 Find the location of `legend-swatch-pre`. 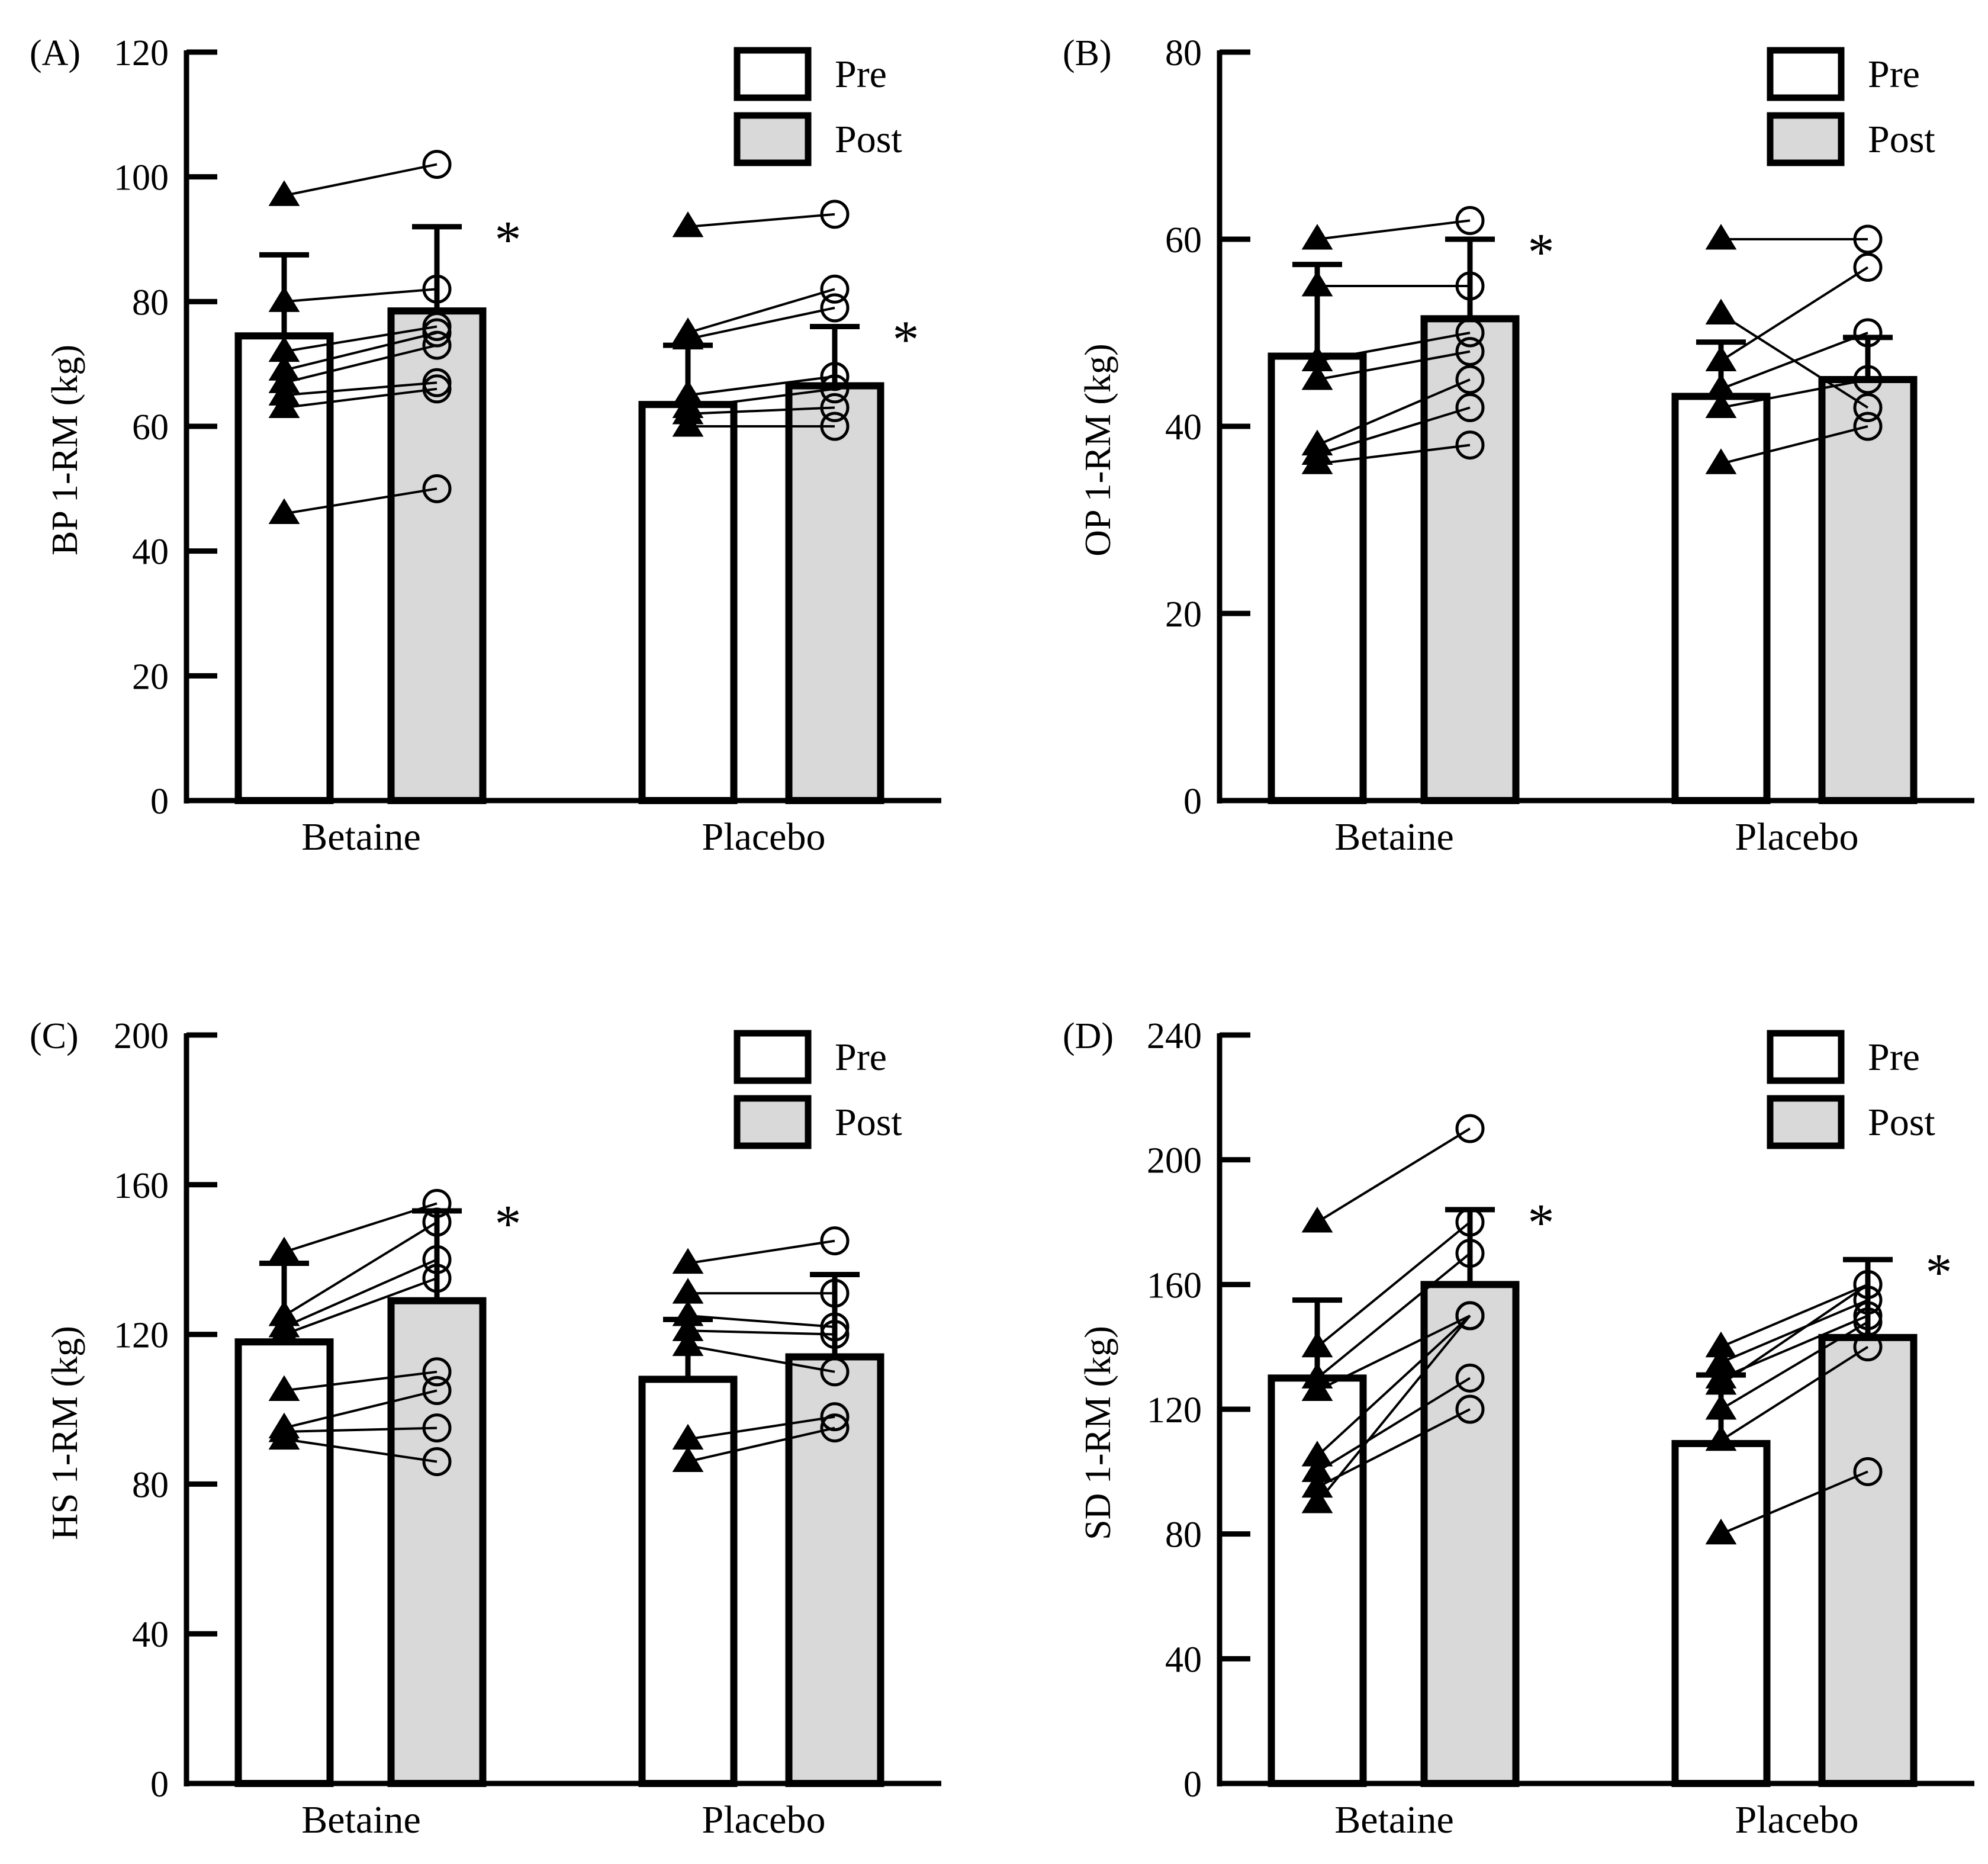

legend-swatch-pre is located at coordinates (773, 74).